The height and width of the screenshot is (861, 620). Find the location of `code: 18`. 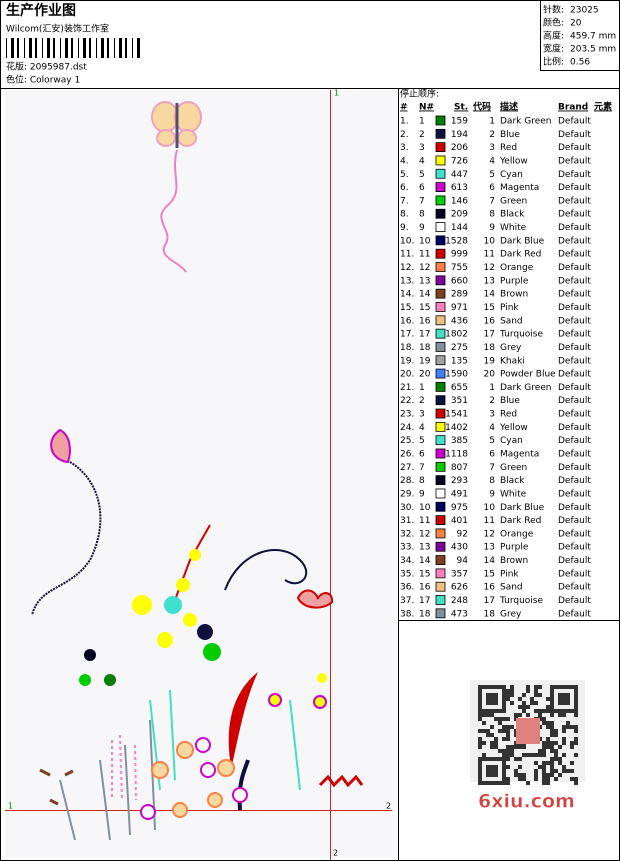

code: 18 is located at coordinates (490, 348).